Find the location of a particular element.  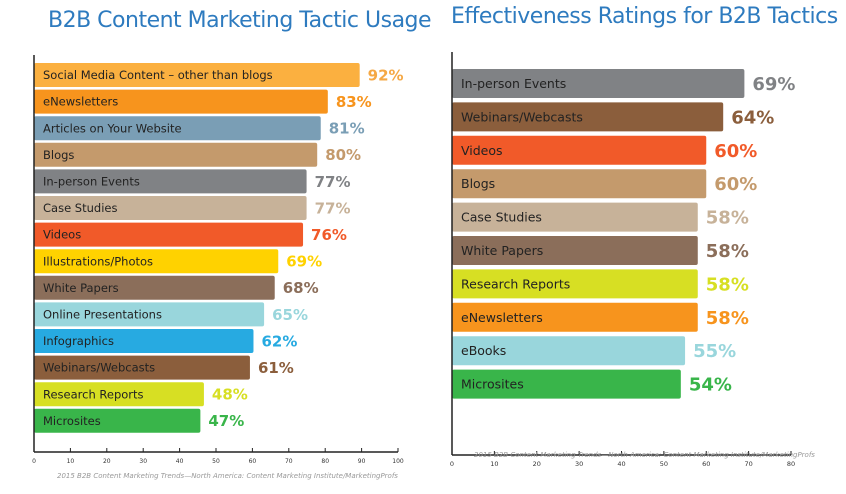

usage-bar-label: Videos is located at coordinates (62, 235).